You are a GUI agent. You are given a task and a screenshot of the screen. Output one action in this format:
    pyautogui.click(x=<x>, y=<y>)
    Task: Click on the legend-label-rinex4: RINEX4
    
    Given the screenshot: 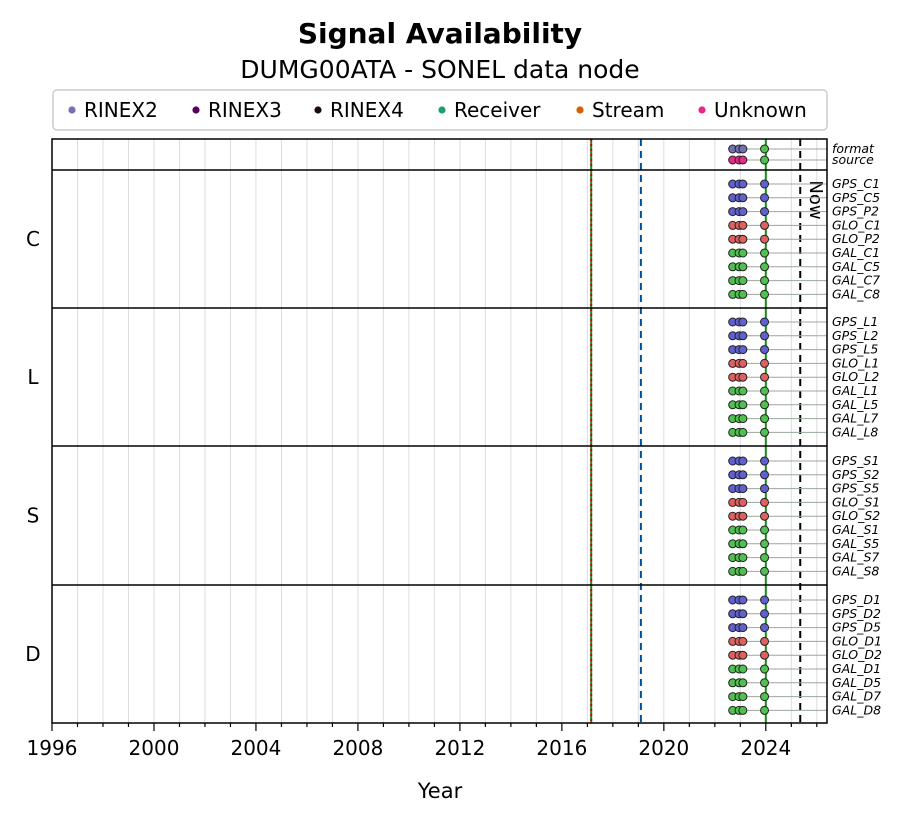 What is the action you would take?
    pyautogui.click(x=367, y=110)
    